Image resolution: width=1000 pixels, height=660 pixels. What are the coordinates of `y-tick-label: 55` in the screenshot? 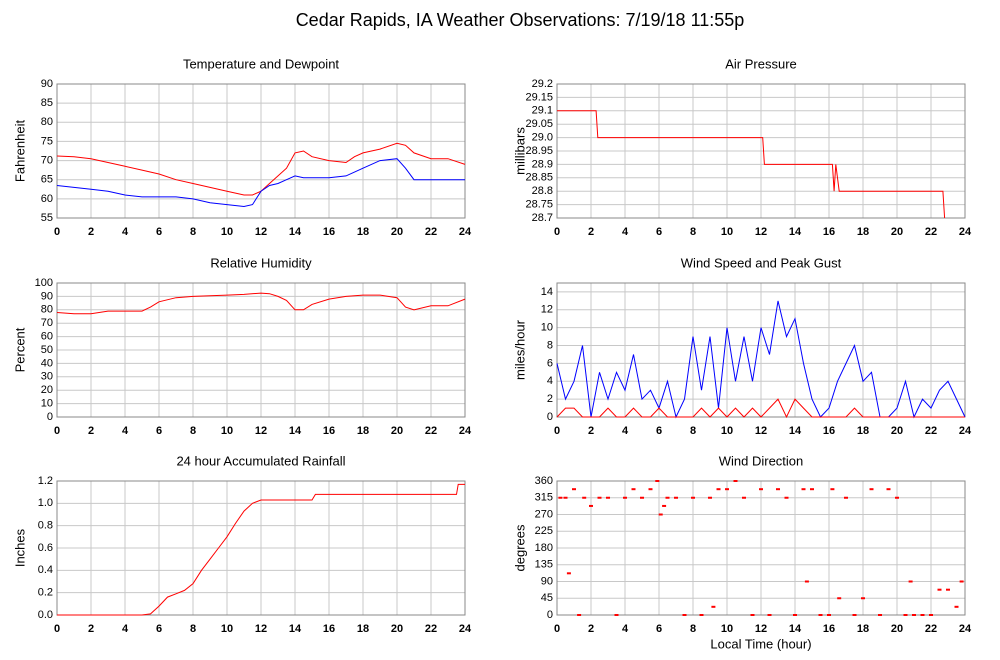 It's located at (47, 218).